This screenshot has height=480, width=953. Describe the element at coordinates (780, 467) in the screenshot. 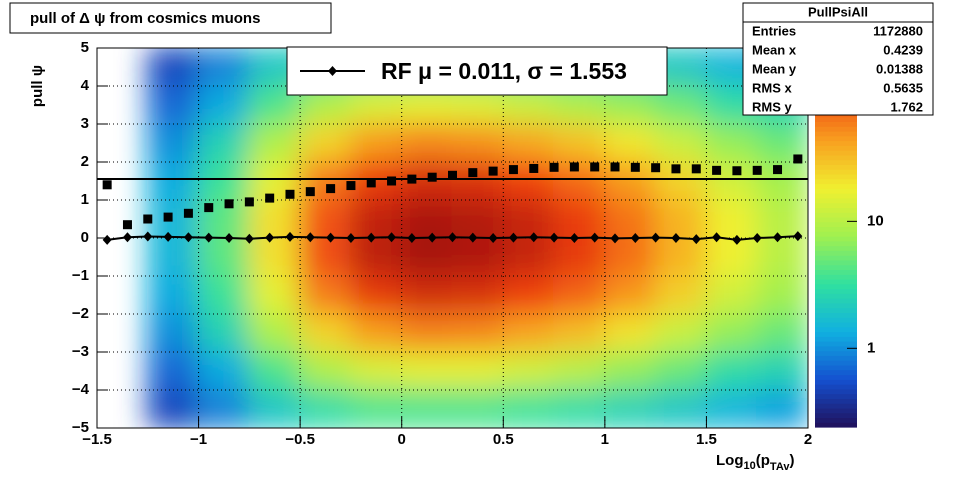

I see `x-label-sub: TAv` at that location.